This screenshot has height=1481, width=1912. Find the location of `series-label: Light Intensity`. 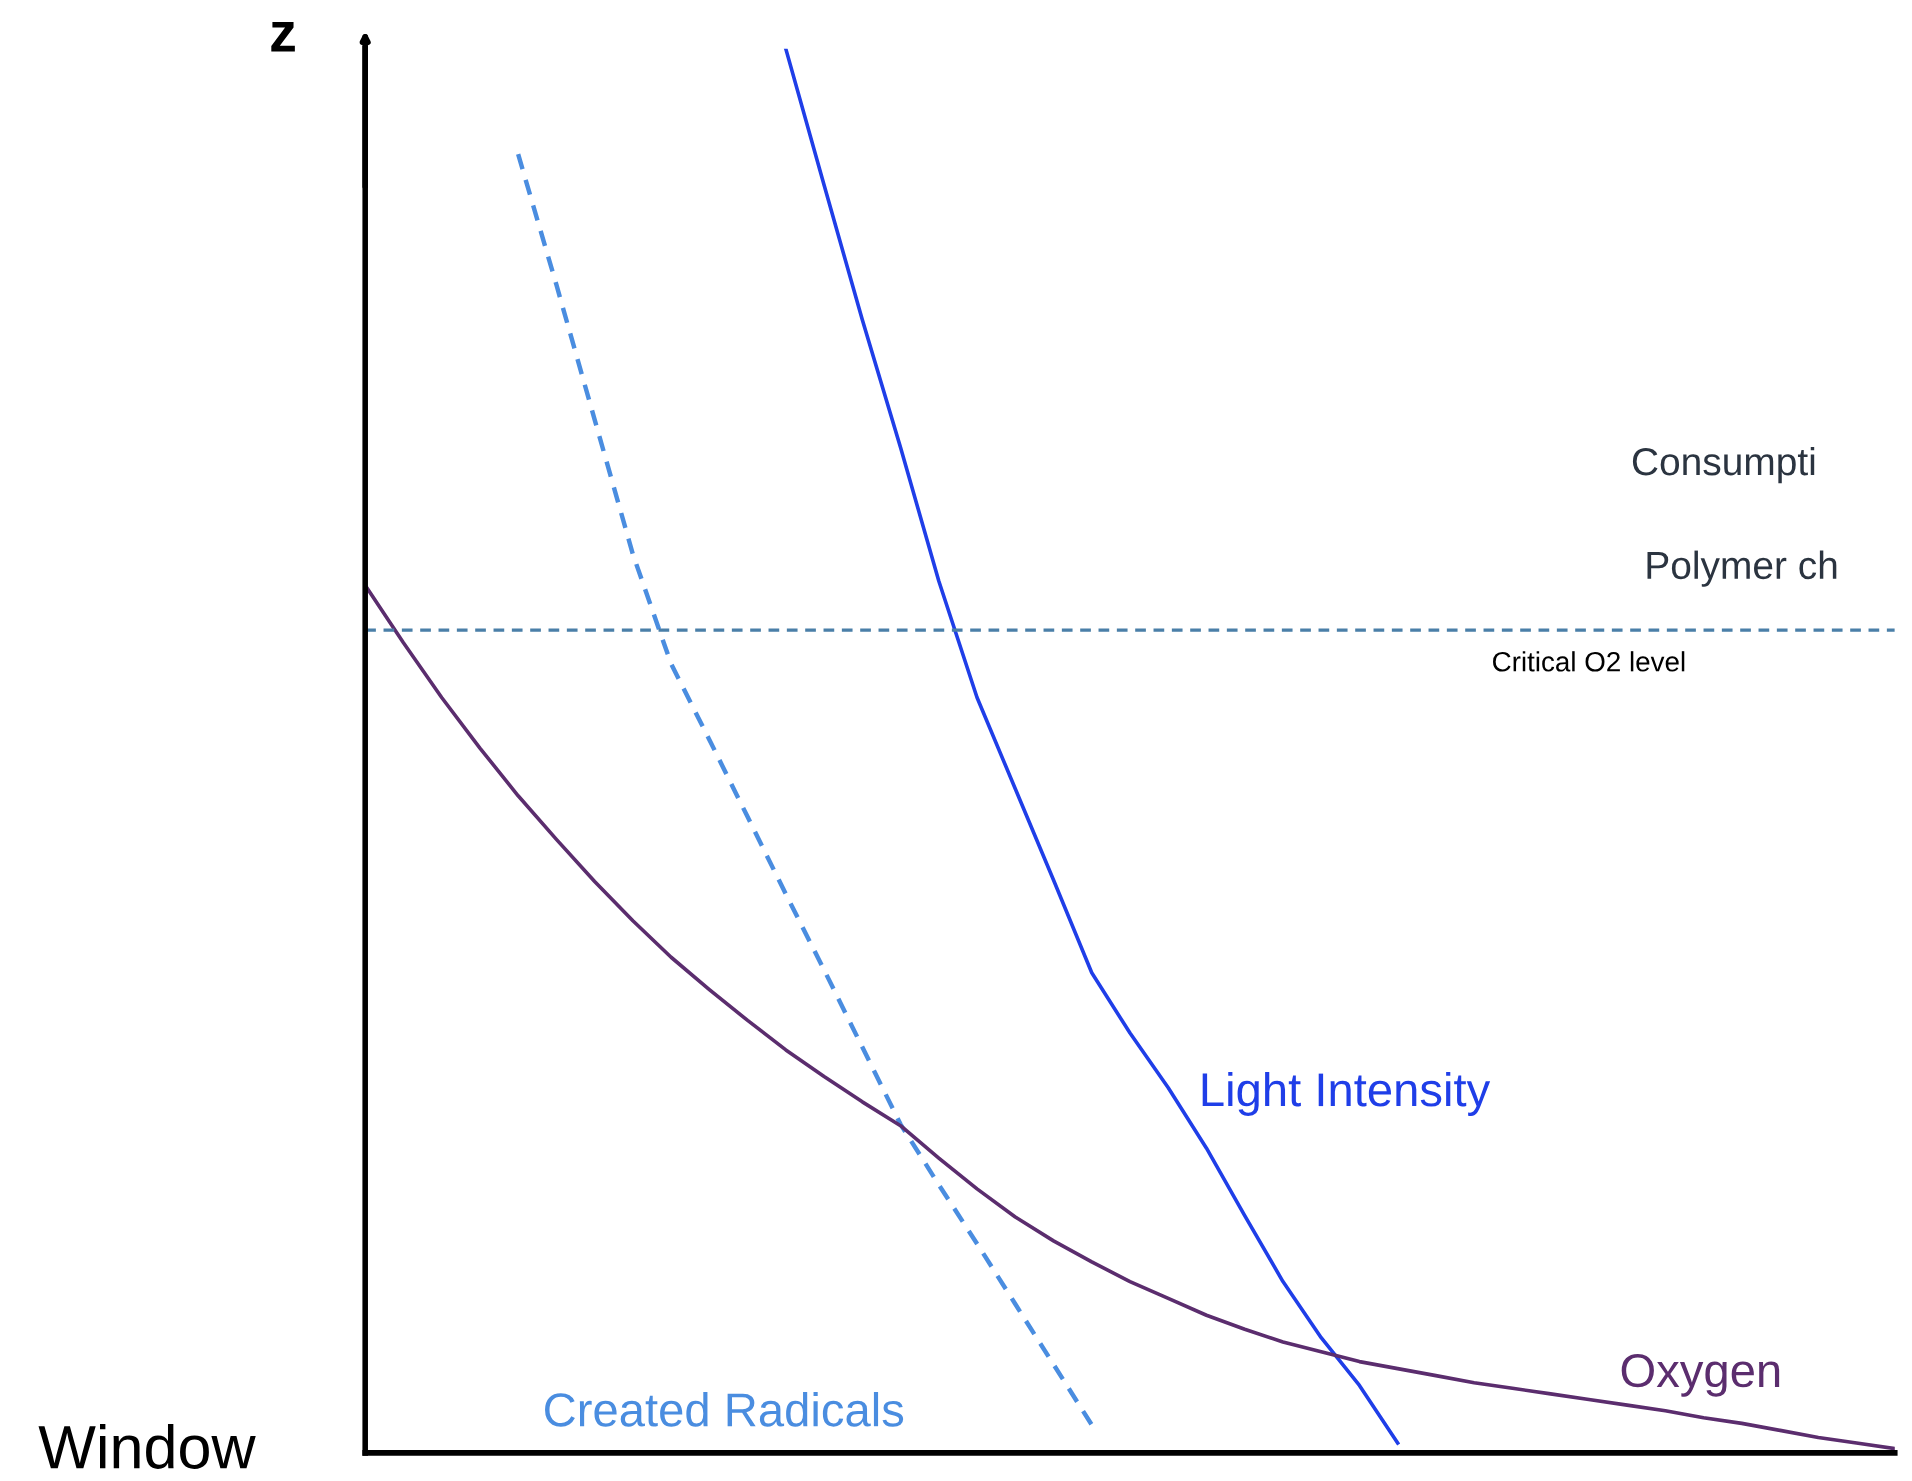

series-label: Light Intensity is located at coordinates (1346, 1093).